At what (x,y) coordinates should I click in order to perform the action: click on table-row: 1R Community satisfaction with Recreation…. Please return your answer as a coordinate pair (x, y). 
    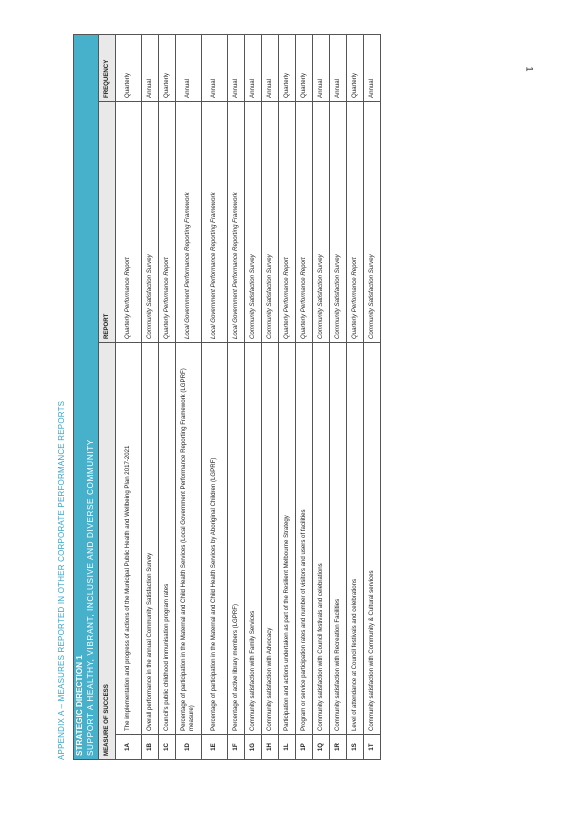
    Looking at the image, I should click on (337, 397).